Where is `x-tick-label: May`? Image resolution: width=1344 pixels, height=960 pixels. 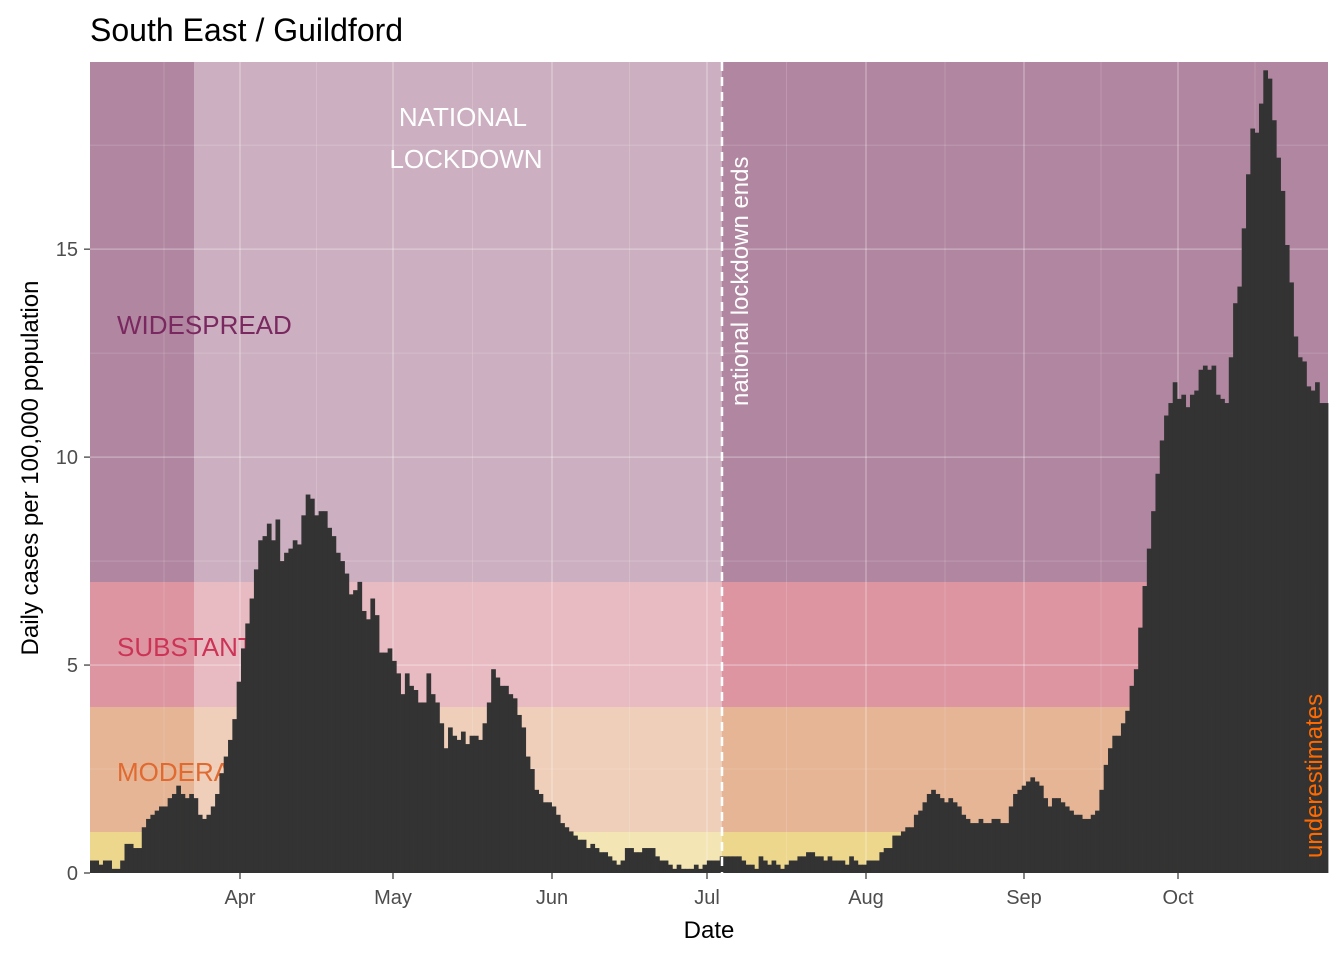 x-tick-label: May is located at coordinates (393, 898).